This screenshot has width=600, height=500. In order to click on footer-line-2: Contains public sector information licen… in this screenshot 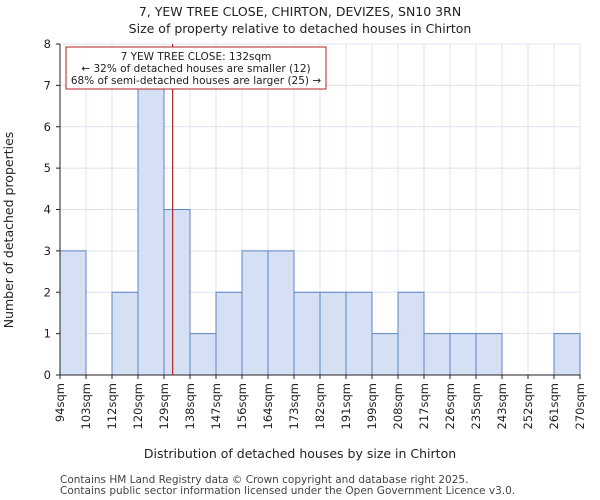, I will do `click(287, 491)`.